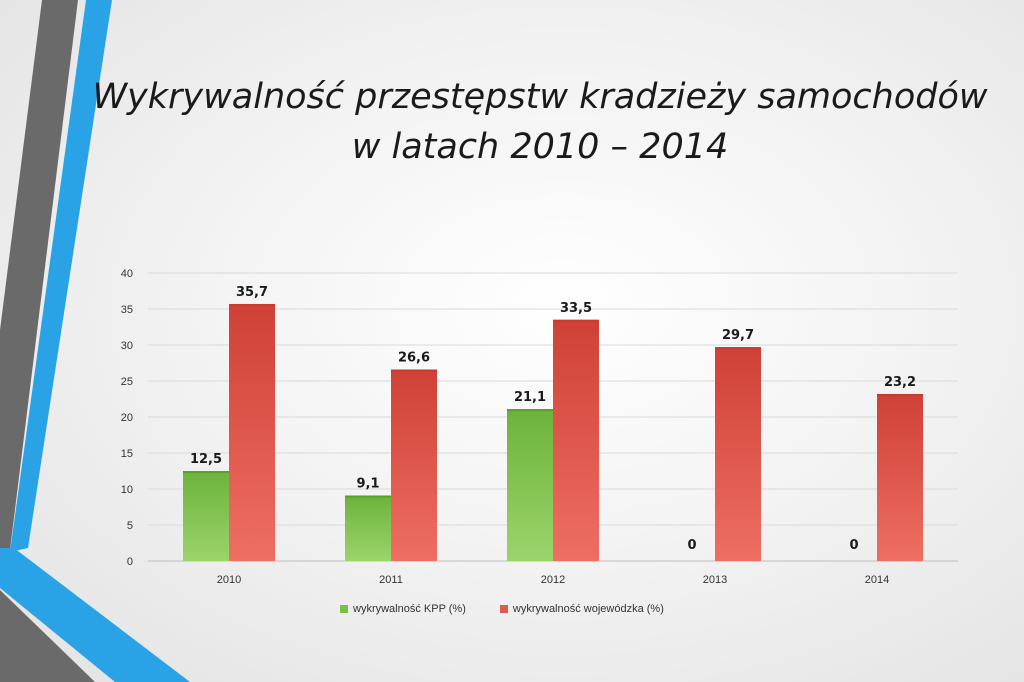 The width and height of the screenshot is (1024, 682). Describe the element at coordinates (576, 308) in the screenshot. I see `data-label: 33,5` at that location.